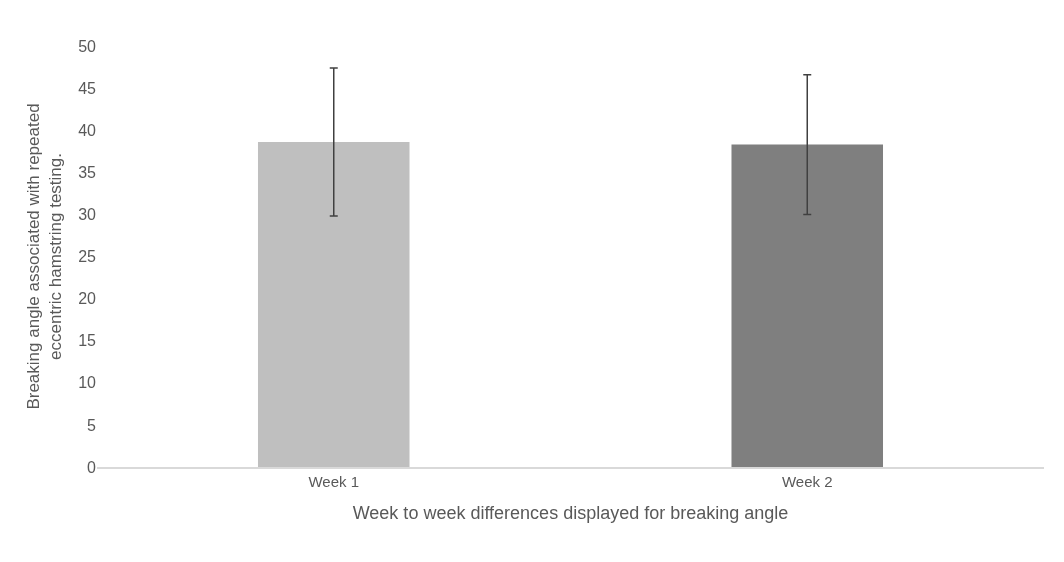  Describe the element at coordinates (87, 172) in the screenshot. I see `y-tick-label: 35` at that location.